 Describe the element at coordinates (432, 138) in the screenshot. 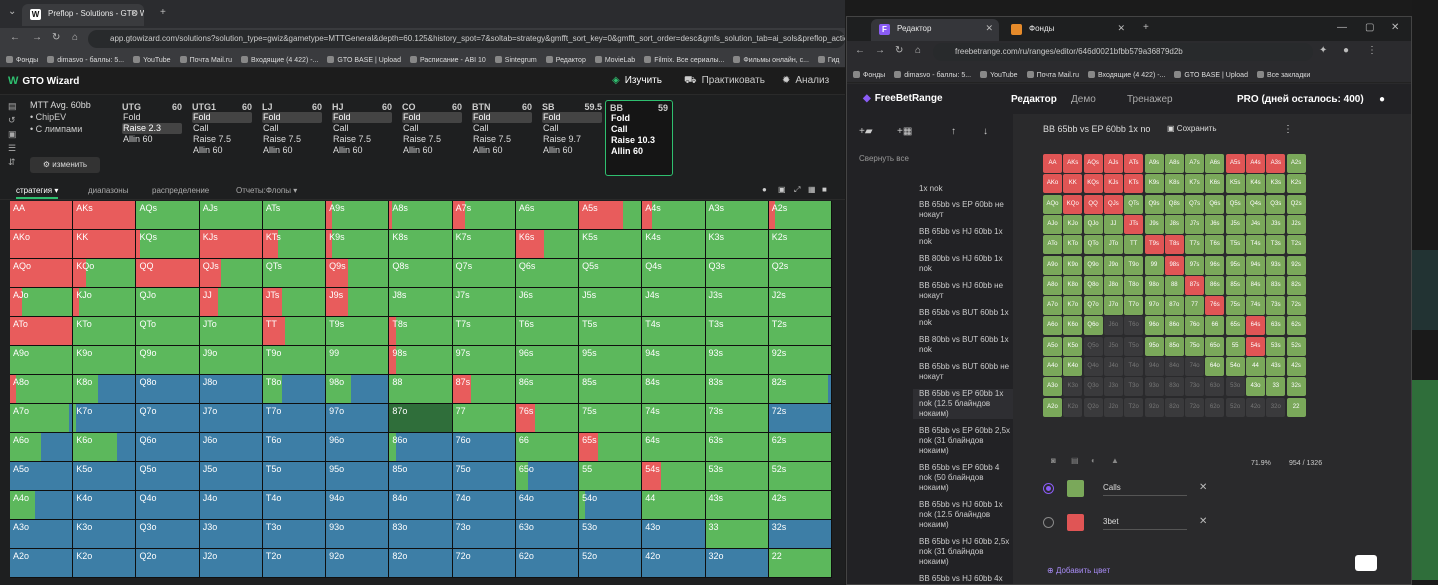

I see `position-co: CO 60 Fold Call Raise 7.5 Allin 60` at that location.